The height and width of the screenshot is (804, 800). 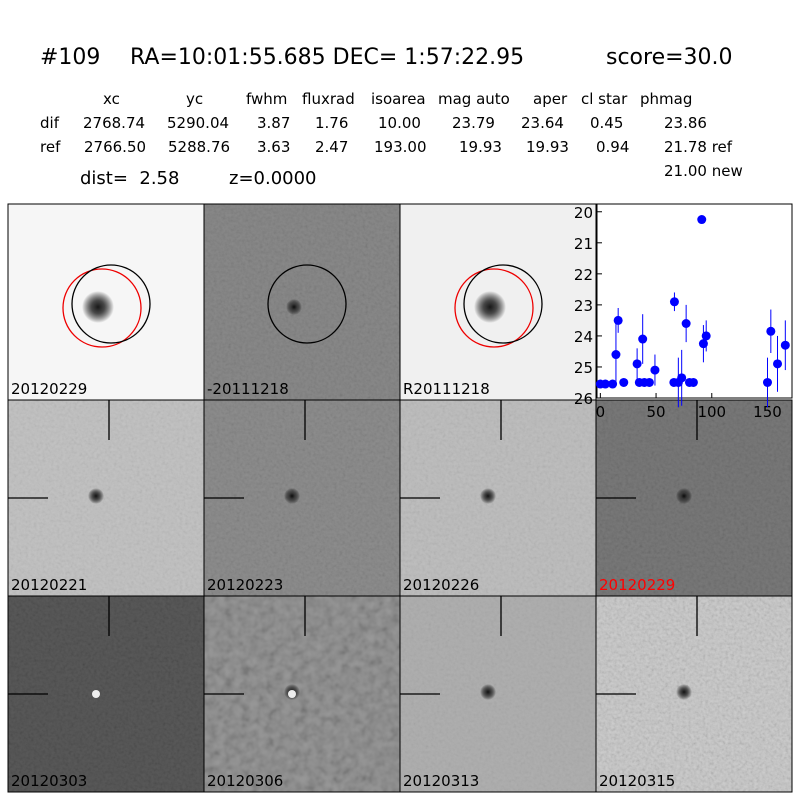 I want to click on column-header: mag auto, so click(x=474, y=99).